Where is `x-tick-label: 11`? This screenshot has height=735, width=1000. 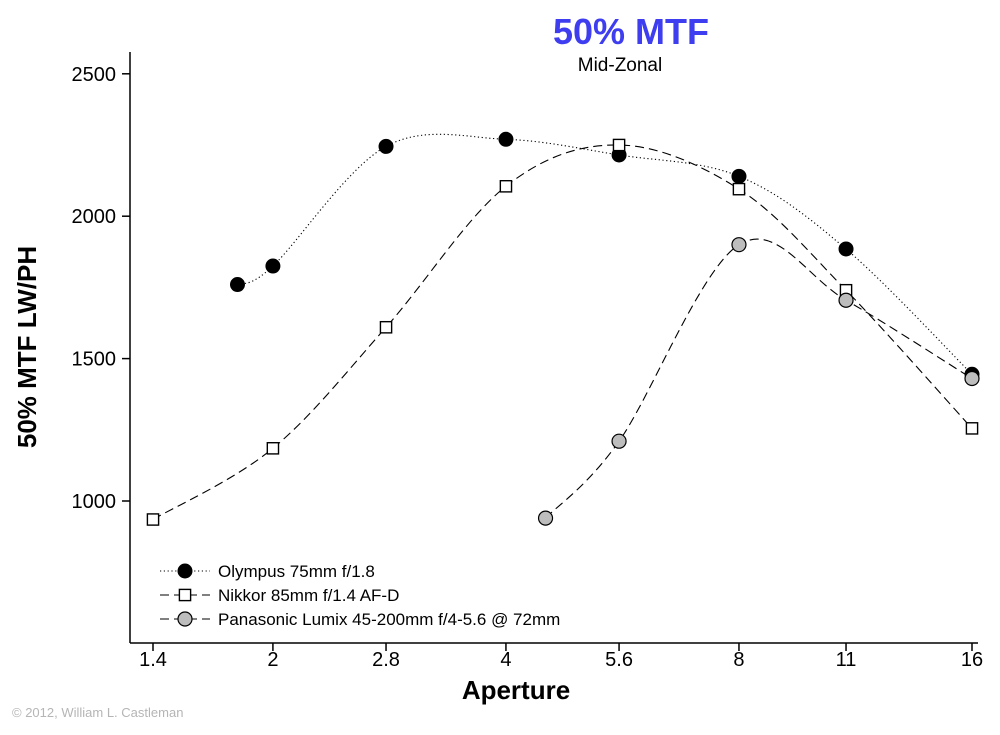
x-tick-label: 11 is located at coordinates (846, 660).